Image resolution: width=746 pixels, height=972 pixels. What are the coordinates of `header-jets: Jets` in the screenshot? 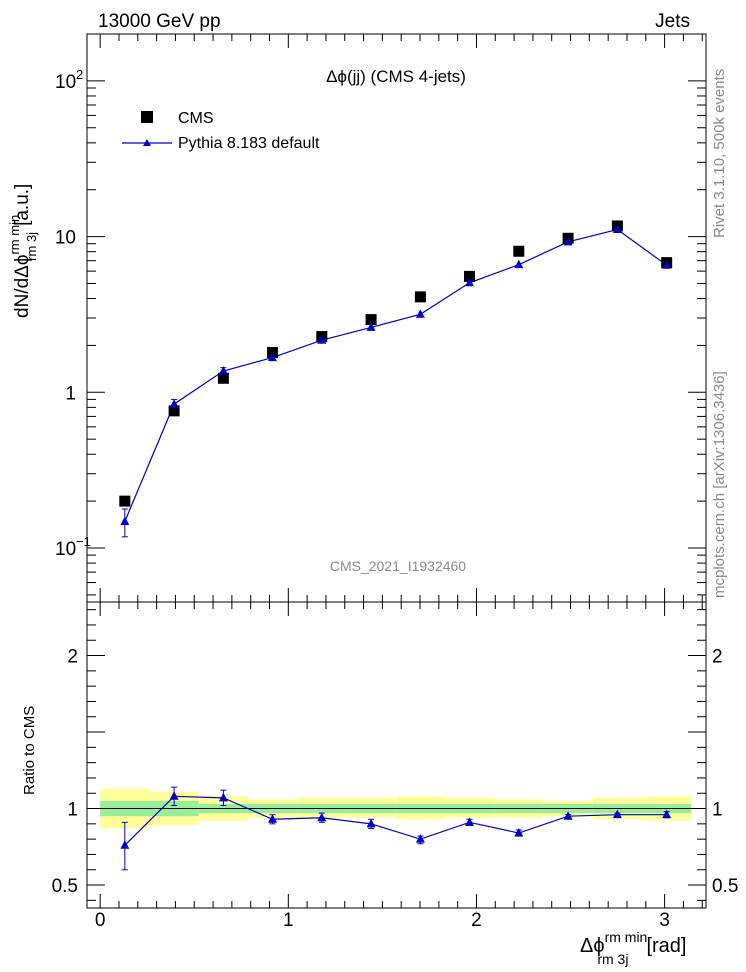 It's located at (672, 21).